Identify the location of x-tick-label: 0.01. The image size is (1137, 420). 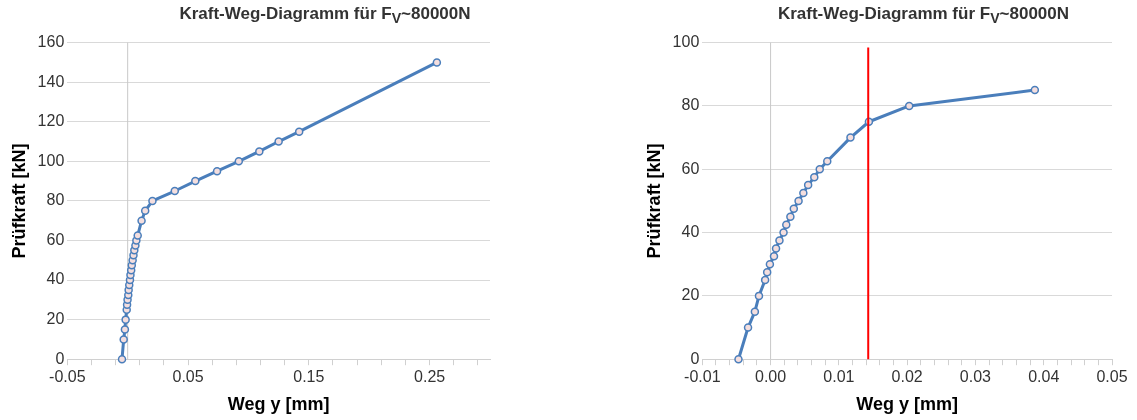
(839, 377).